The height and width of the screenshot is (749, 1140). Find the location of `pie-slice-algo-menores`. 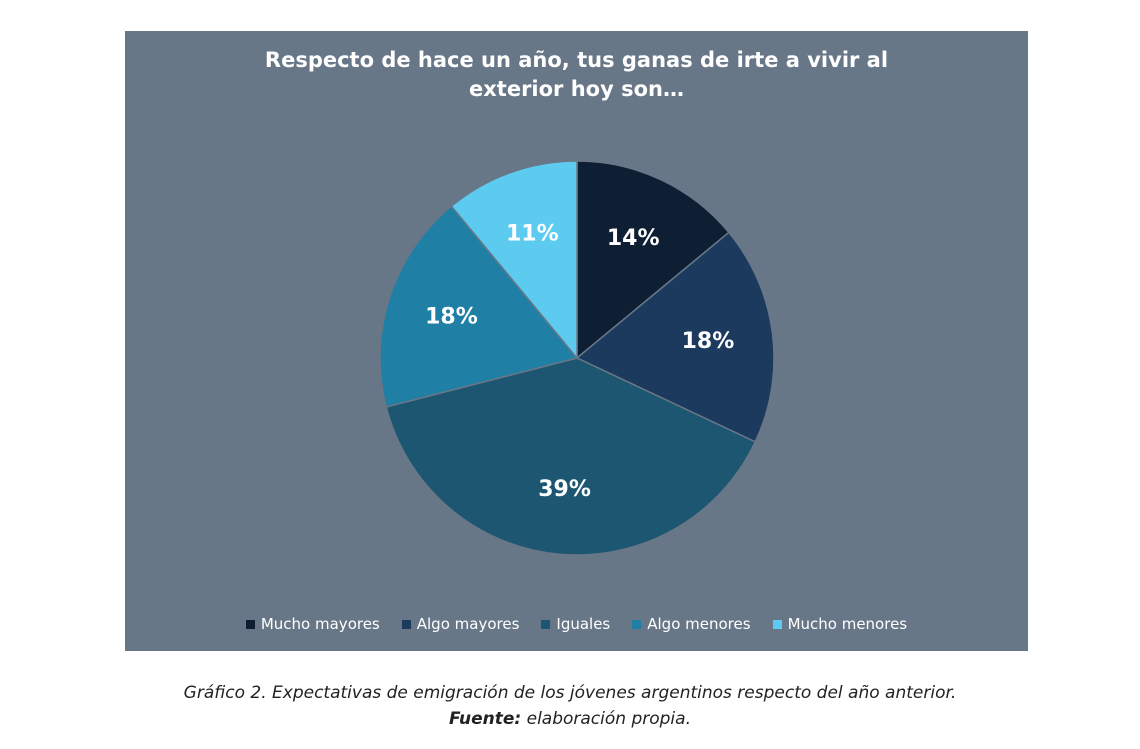

pie-slice-algo-menores is located at coordinates (479, 306).